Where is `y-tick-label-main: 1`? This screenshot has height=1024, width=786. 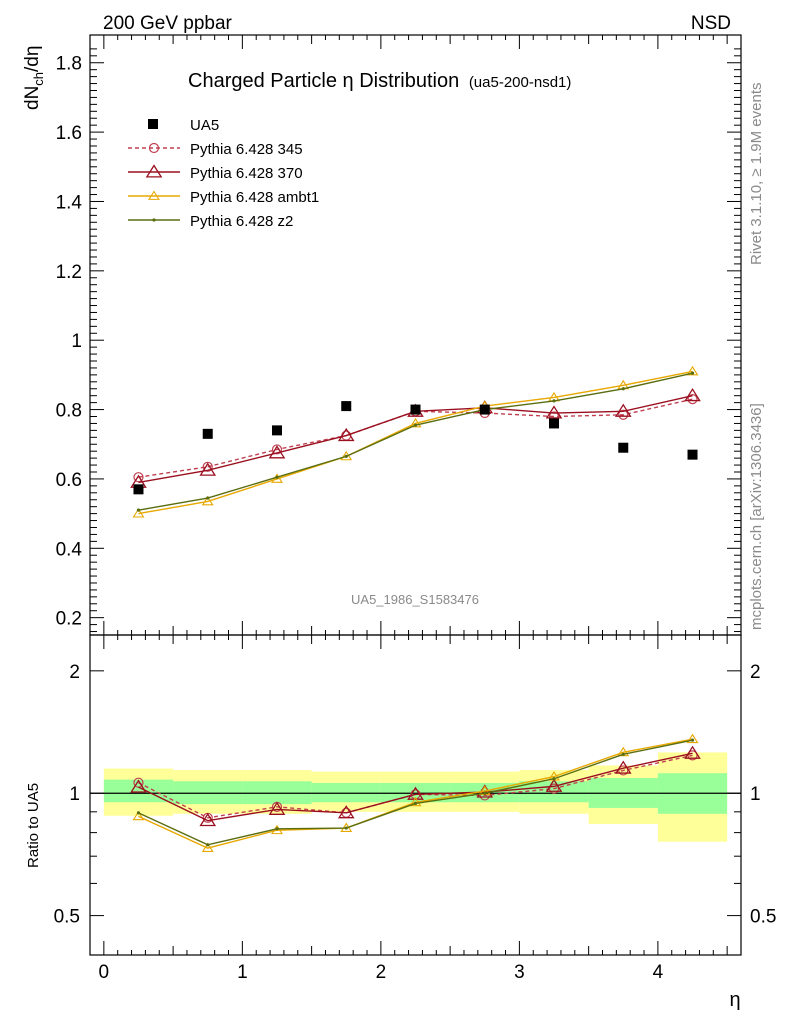
y-tick-label-main: 1 is located at coordinates (76, 341).